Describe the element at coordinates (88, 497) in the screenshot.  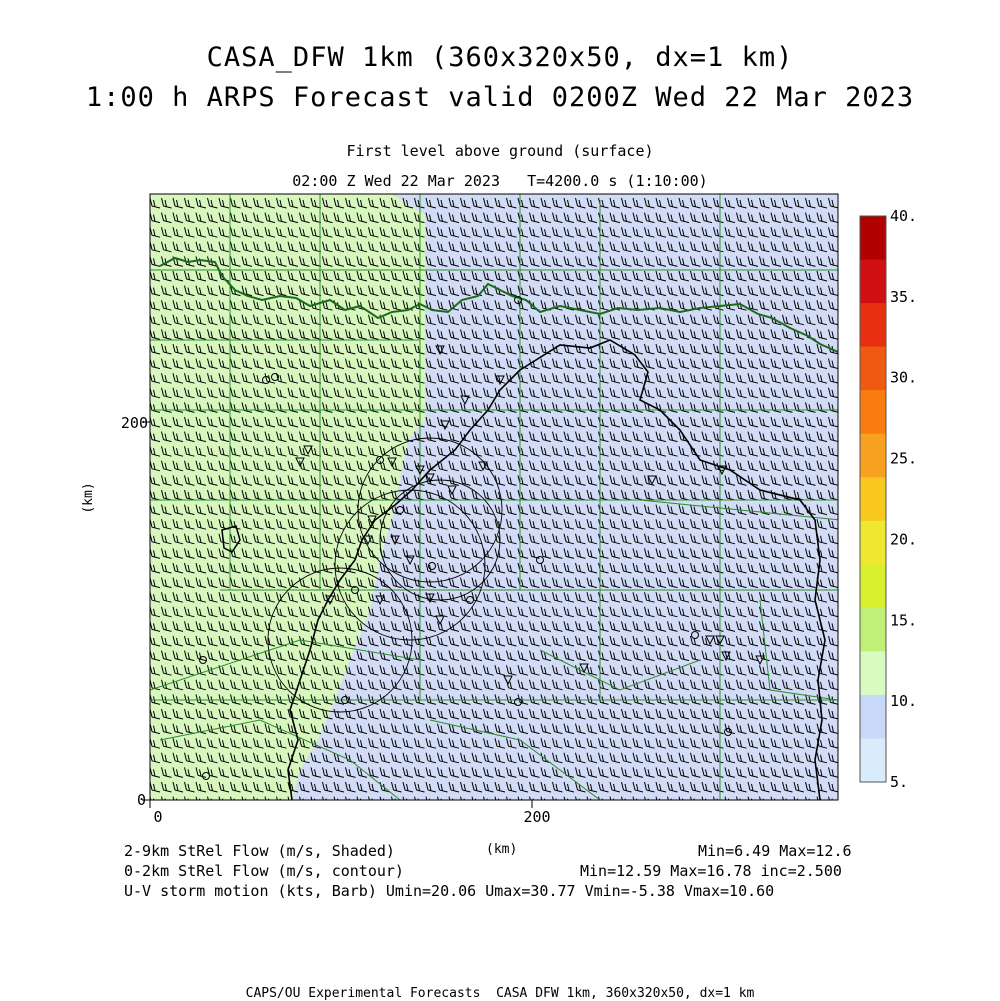
I see `y-axis-unit: (km)` at that location.